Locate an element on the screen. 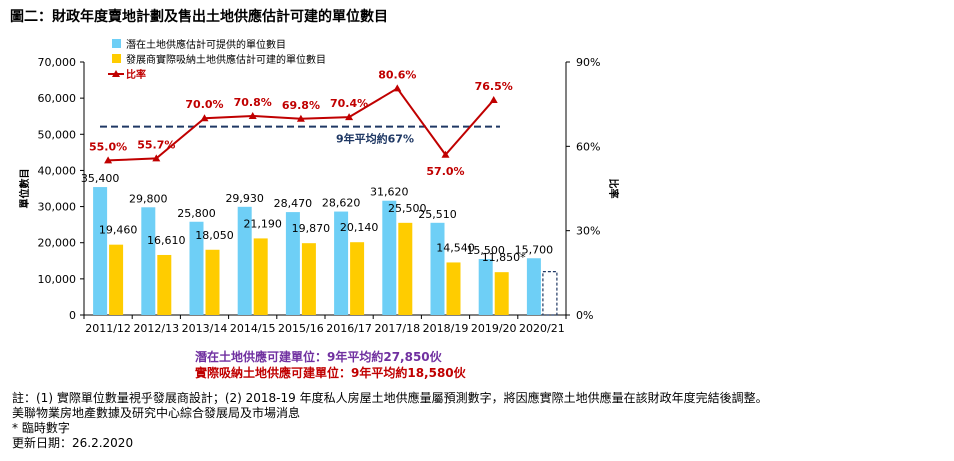 This screenshot has height=461, width=954. bar-potential-label: 28,620 is located at coordinates (341, 203).